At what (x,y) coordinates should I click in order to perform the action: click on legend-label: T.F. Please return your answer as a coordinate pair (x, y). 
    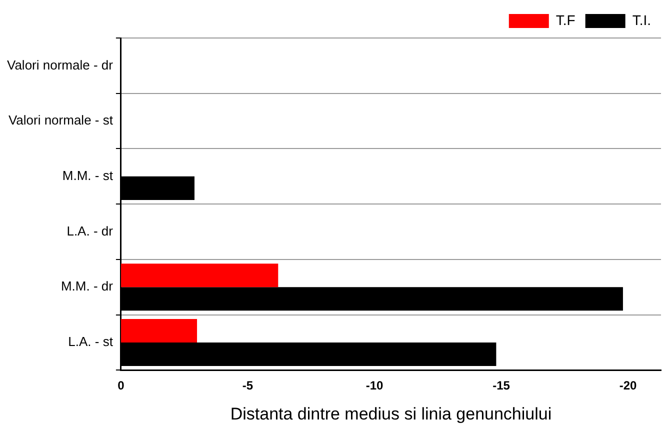
    Looking at the image, I should click on (566, 20).